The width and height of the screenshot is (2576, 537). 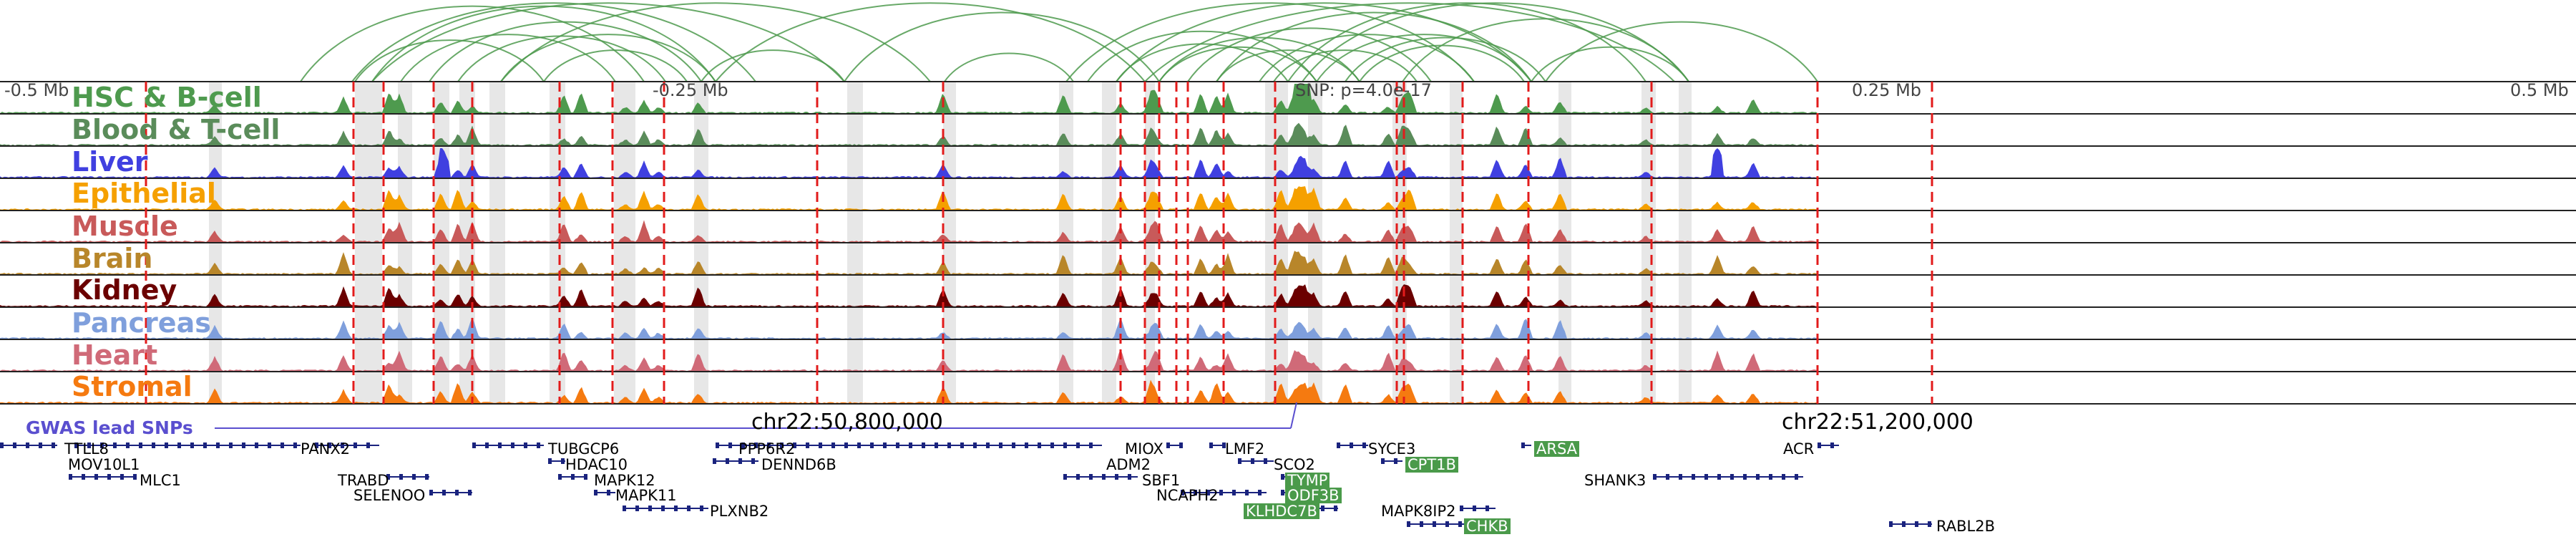 What do you see at coordinates (1059, 42) in the screenshot?
I see `chromatin-loops` at bounding box center [1059, 42].